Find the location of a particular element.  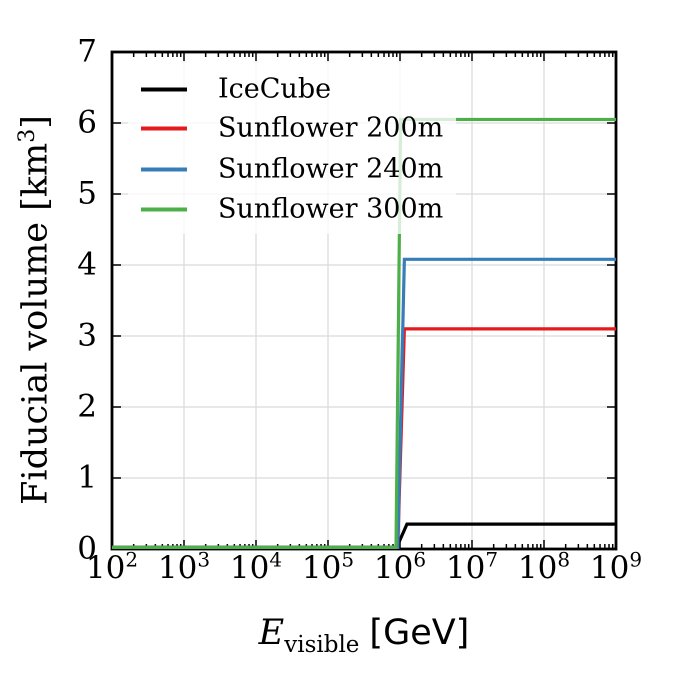

x-tick-label: 10⁹ is located at coordinates (615, 568).